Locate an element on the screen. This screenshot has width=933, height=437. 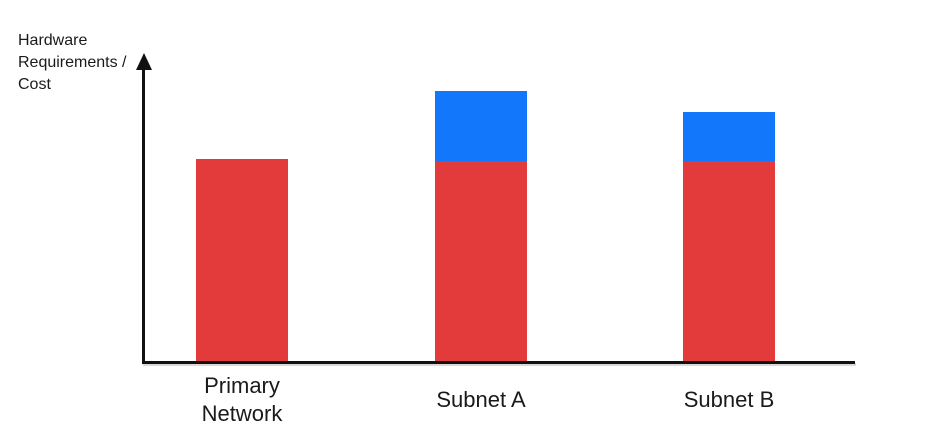
x-axis-line is located at coordinates (498, 362).